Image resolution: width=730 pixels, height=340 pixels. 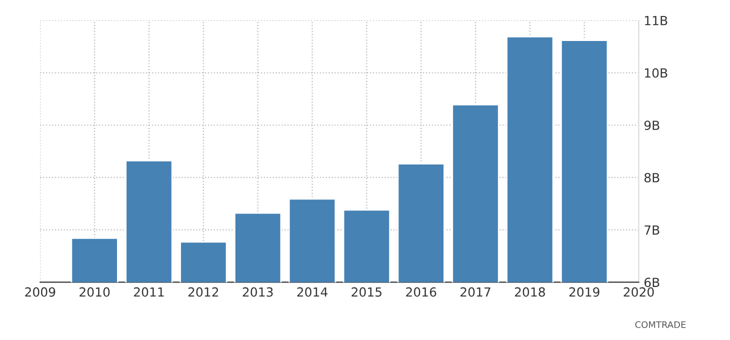 I want to click on y-tick-label: 11B, so click(x=656, y=21).